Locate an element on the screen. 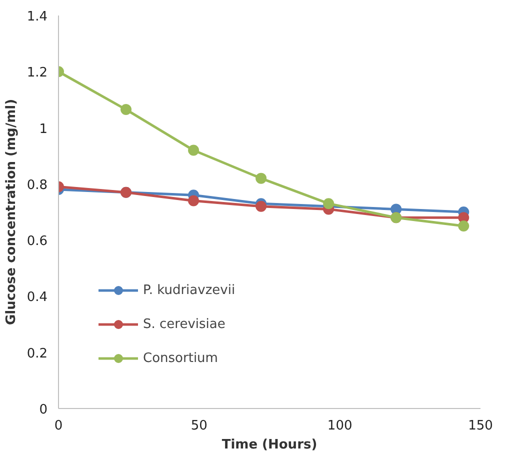 The height and width of the screenshot is (461, 510). x-axis-title: Time (Hours) is located at coordinates (270, 445).